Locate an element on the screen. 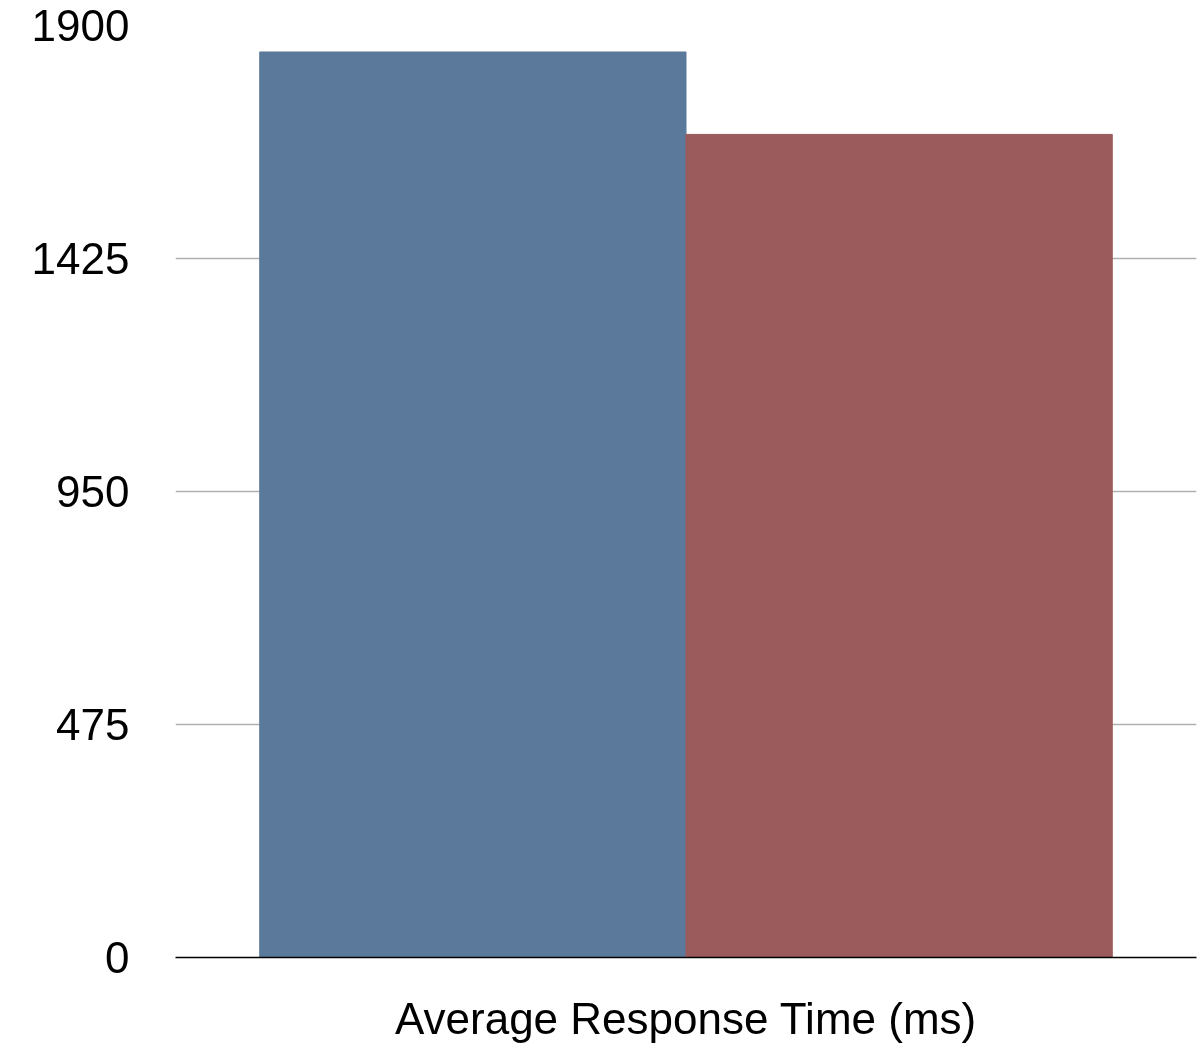  y-tick-label: 0 is located at coordinates (117, 957).